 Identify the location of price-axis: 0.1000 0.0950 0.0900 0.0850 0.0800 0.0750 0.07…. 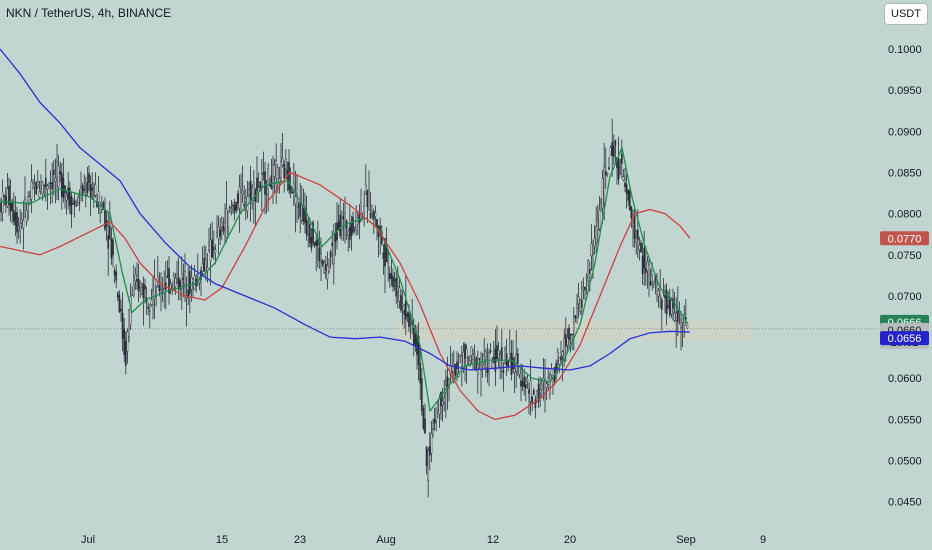
(905, 276).